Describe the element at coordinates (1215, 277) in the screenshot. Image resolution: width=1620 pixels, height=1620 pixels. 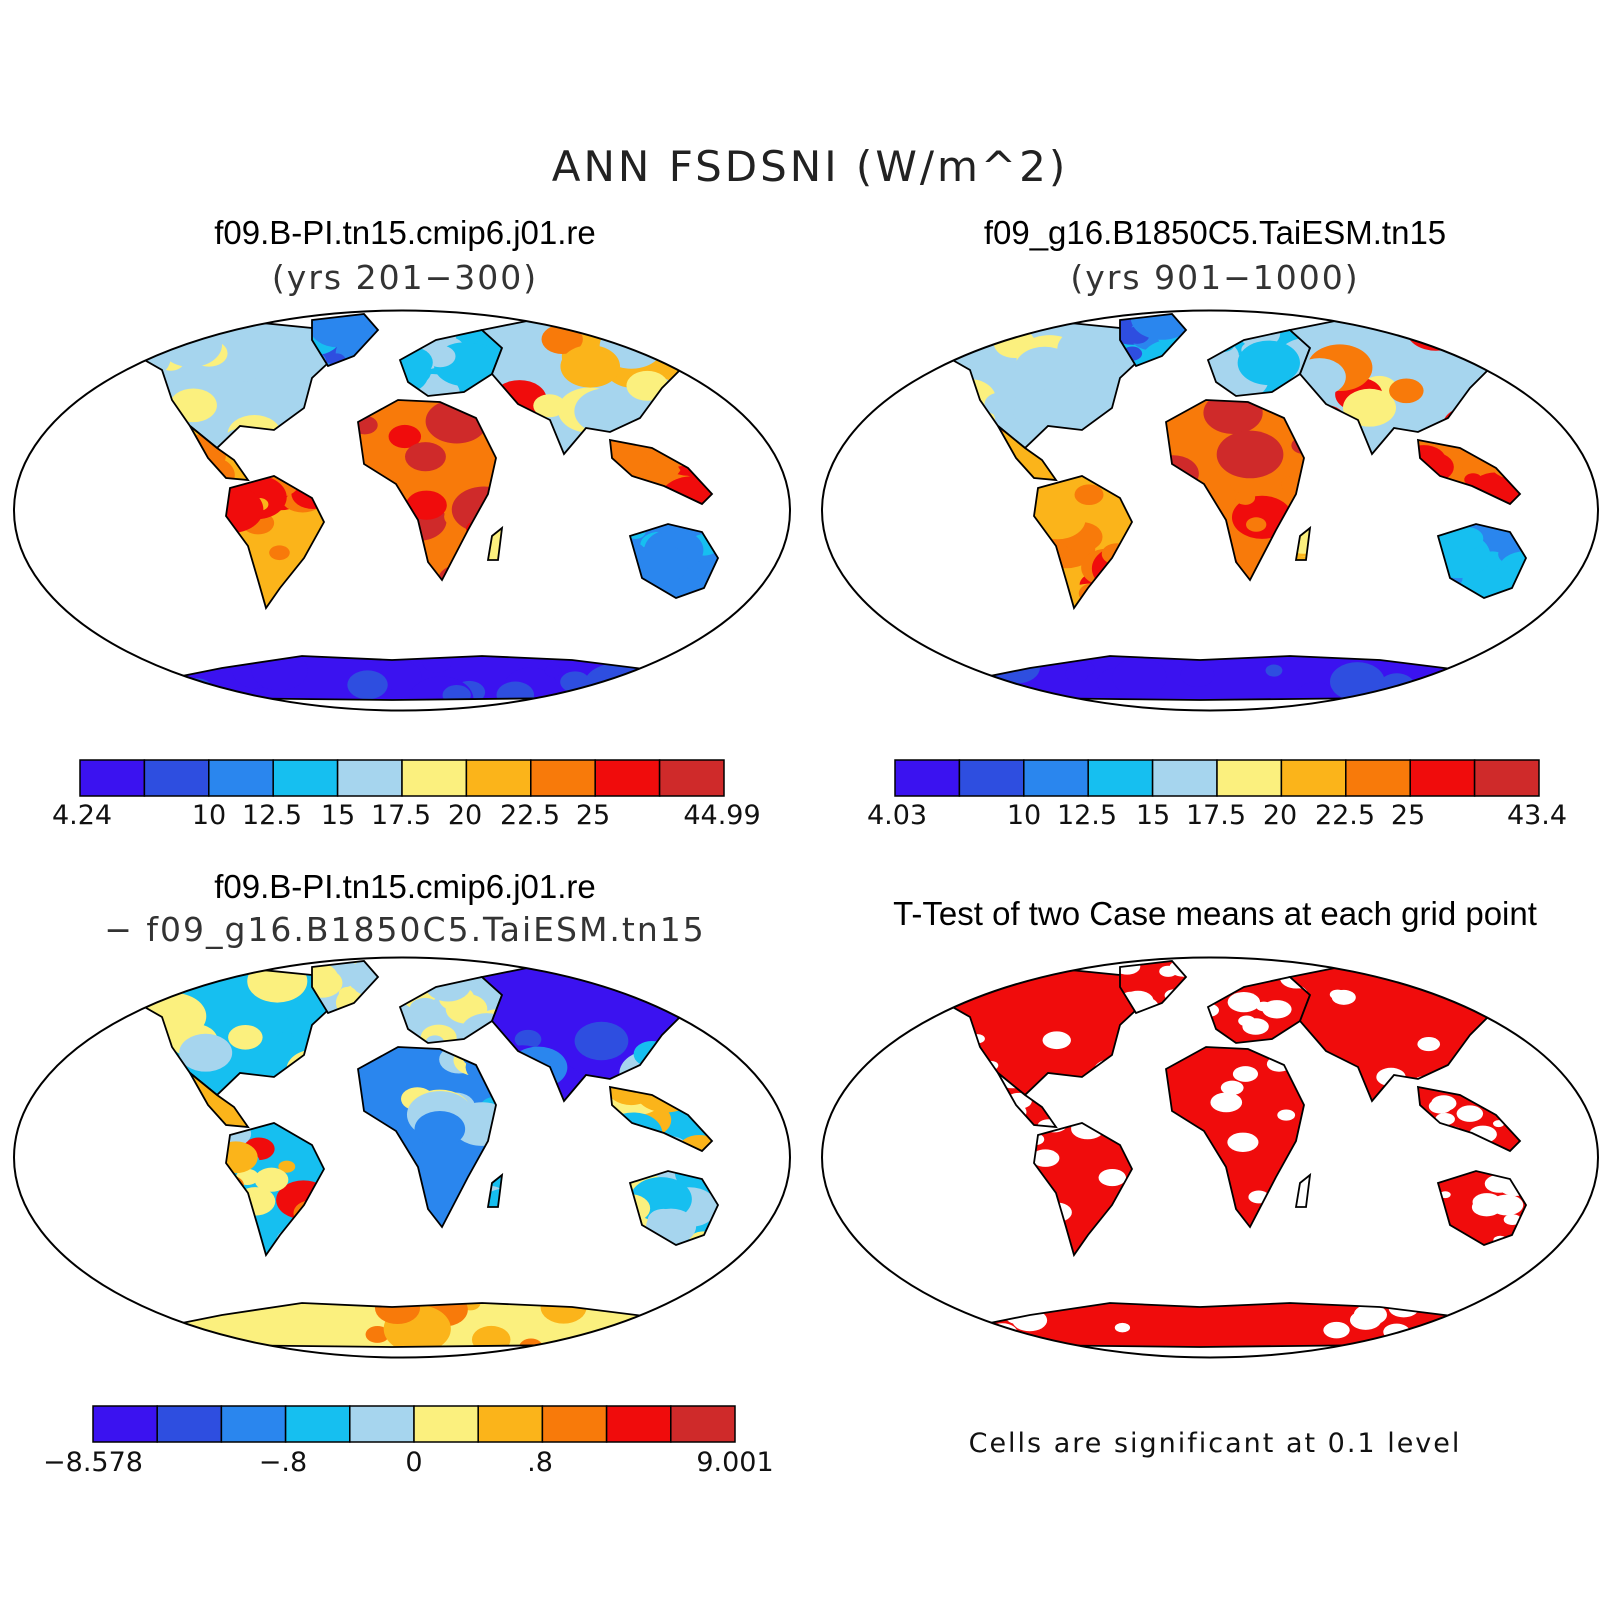
I see `panel-subtitle-case2: (yrs 901−1000)` at that location.